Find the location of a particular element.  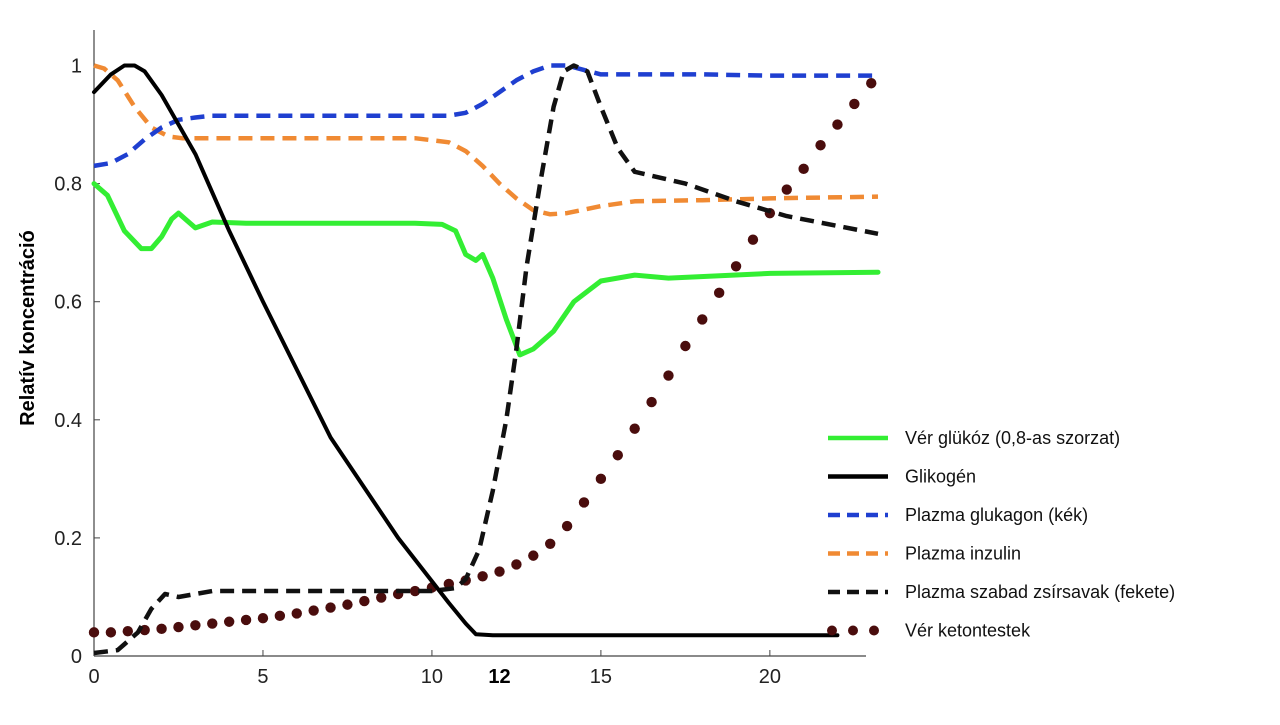

legend-label: Vér ketontestek is located at coordinates (968, 631).